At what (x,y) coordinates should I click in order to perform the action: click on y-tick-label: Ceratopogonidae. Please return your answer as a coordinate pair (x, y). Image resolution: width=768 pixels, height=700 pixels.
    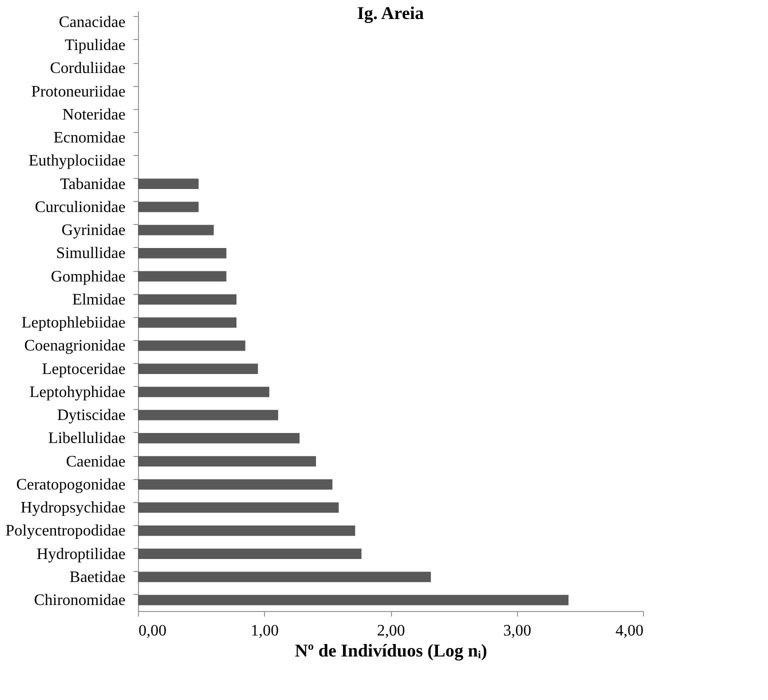
    Looking at the image, I should click on (71, 485).